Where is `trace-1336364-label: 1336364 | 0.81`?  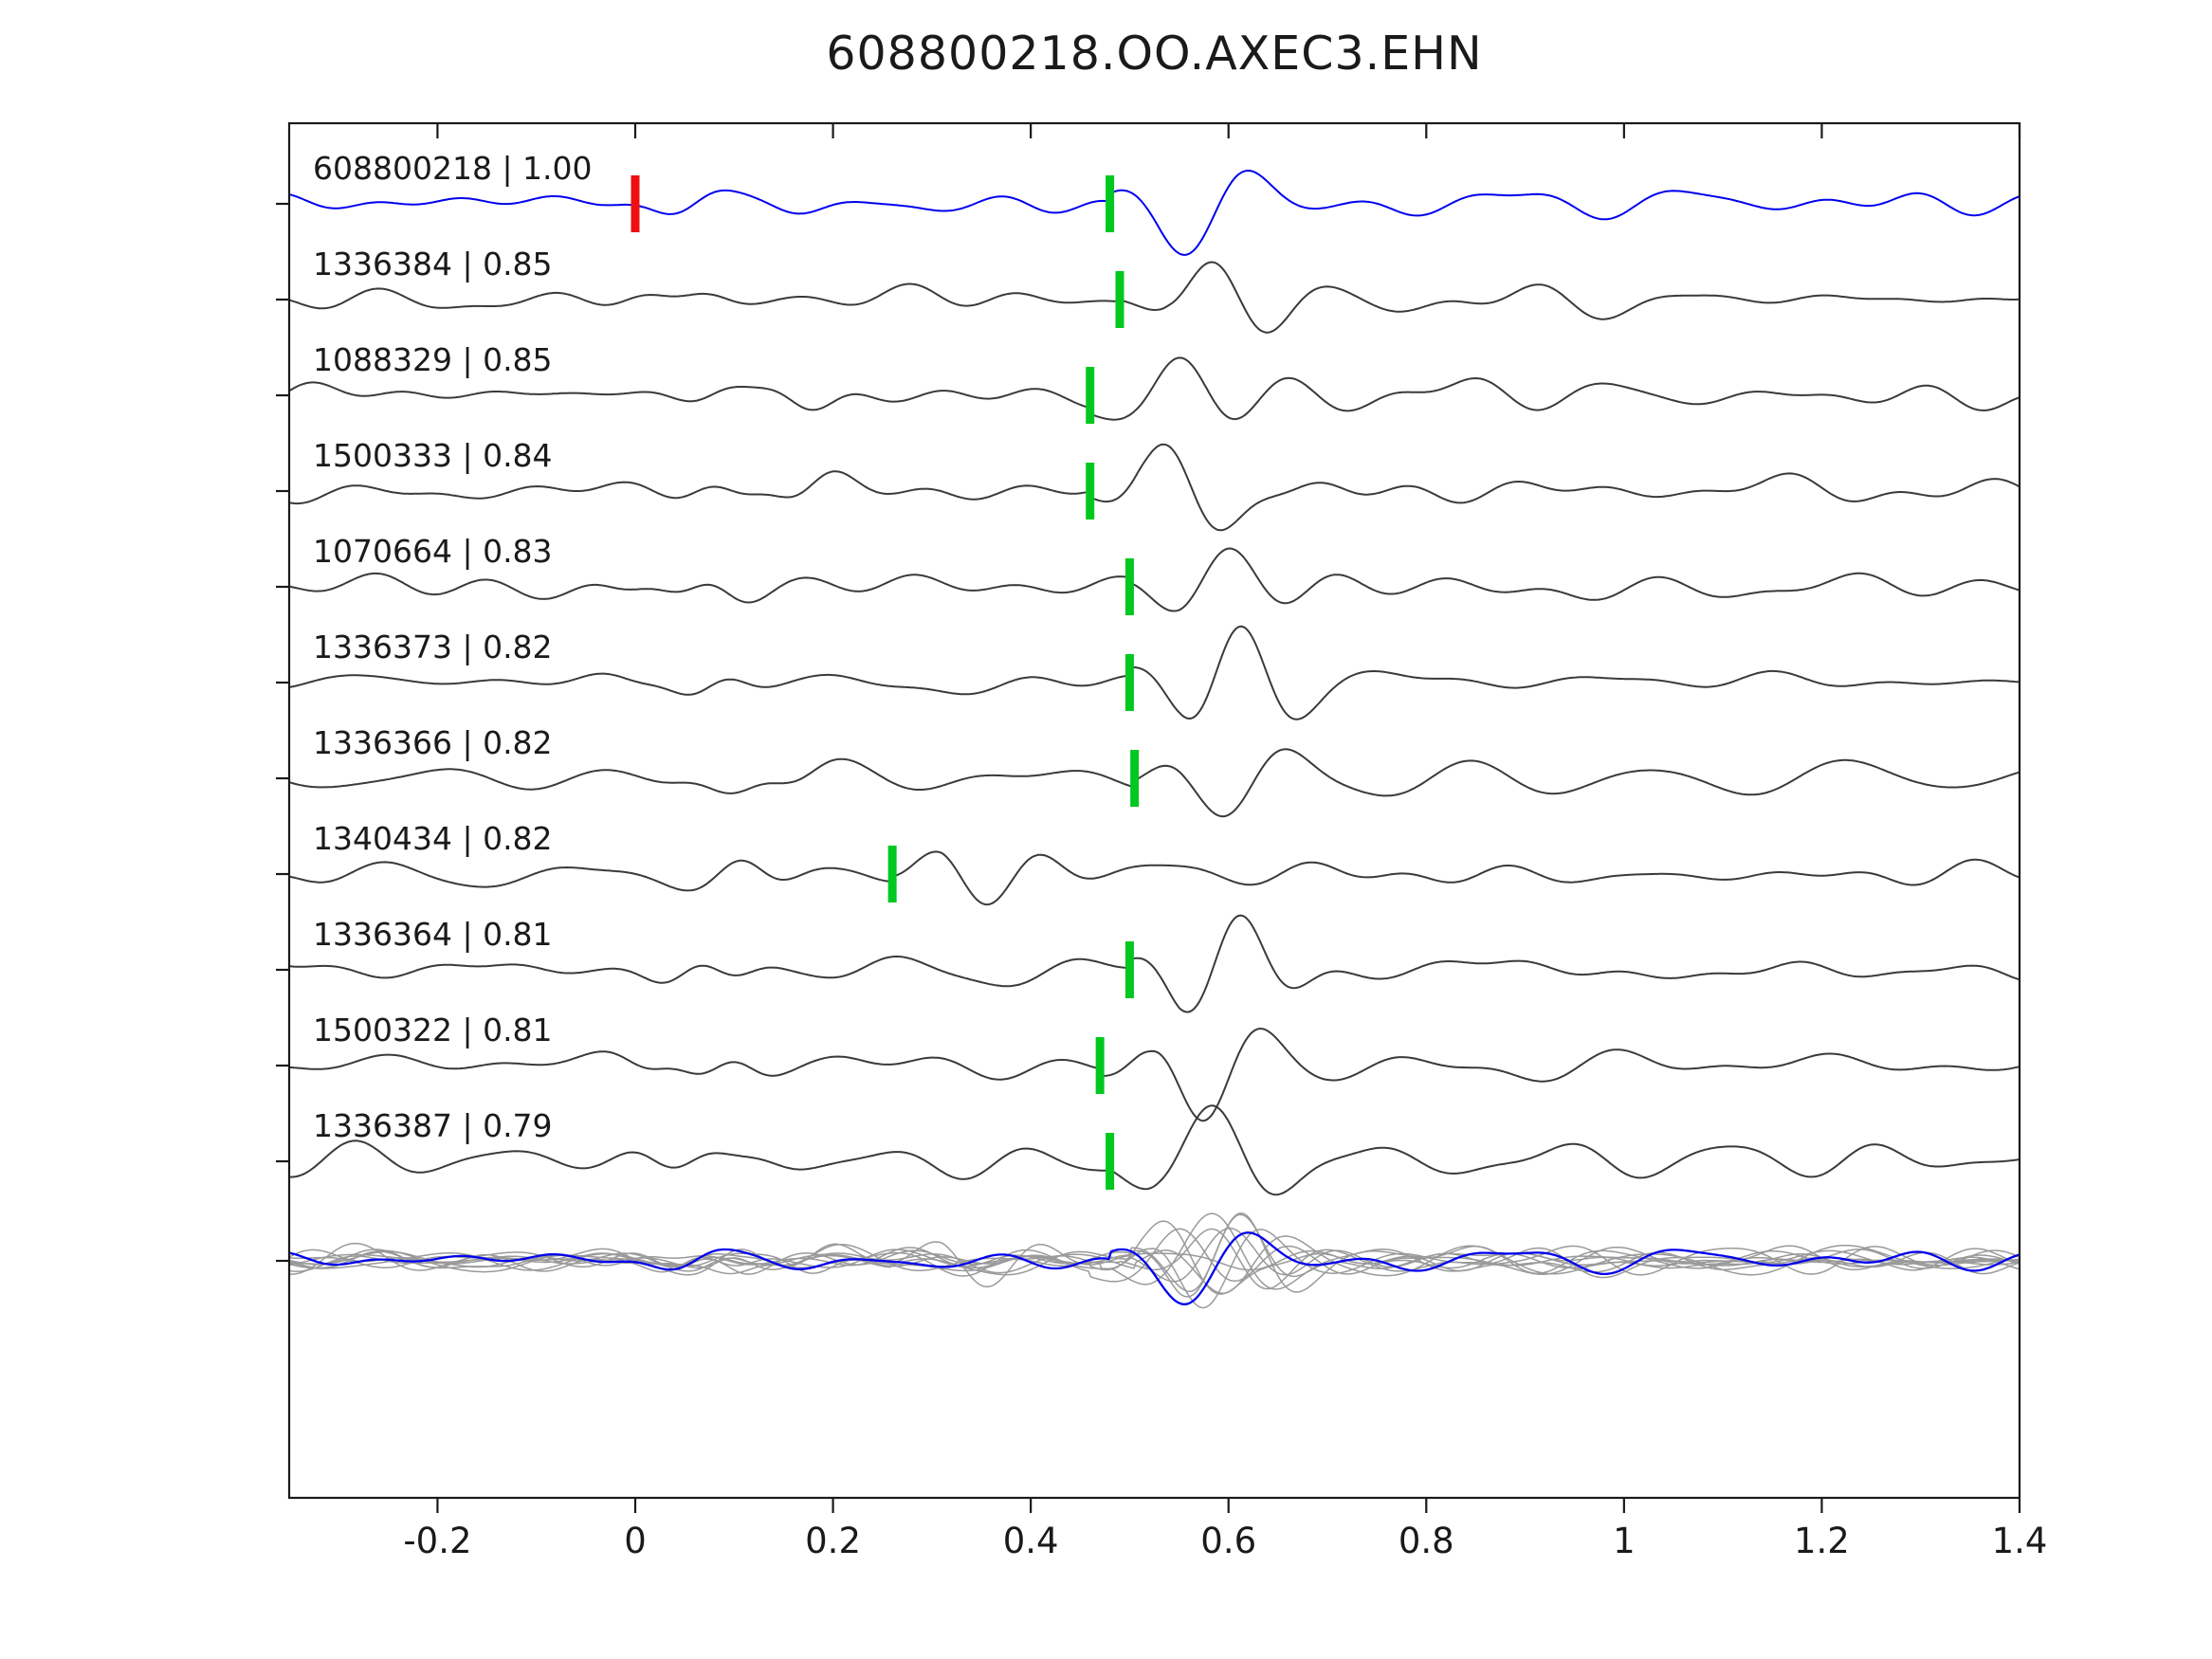
trace-1336364-label: 1336364 | 0.81 is located at coordinates (433, 934).